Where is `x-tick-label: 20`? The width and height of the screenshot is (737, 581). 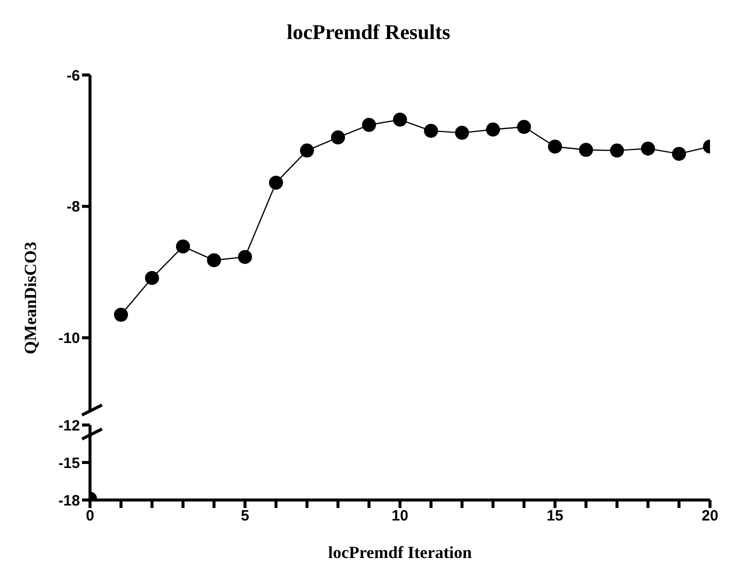 x-tick-label: 20 is located at coordinates (710, 516).